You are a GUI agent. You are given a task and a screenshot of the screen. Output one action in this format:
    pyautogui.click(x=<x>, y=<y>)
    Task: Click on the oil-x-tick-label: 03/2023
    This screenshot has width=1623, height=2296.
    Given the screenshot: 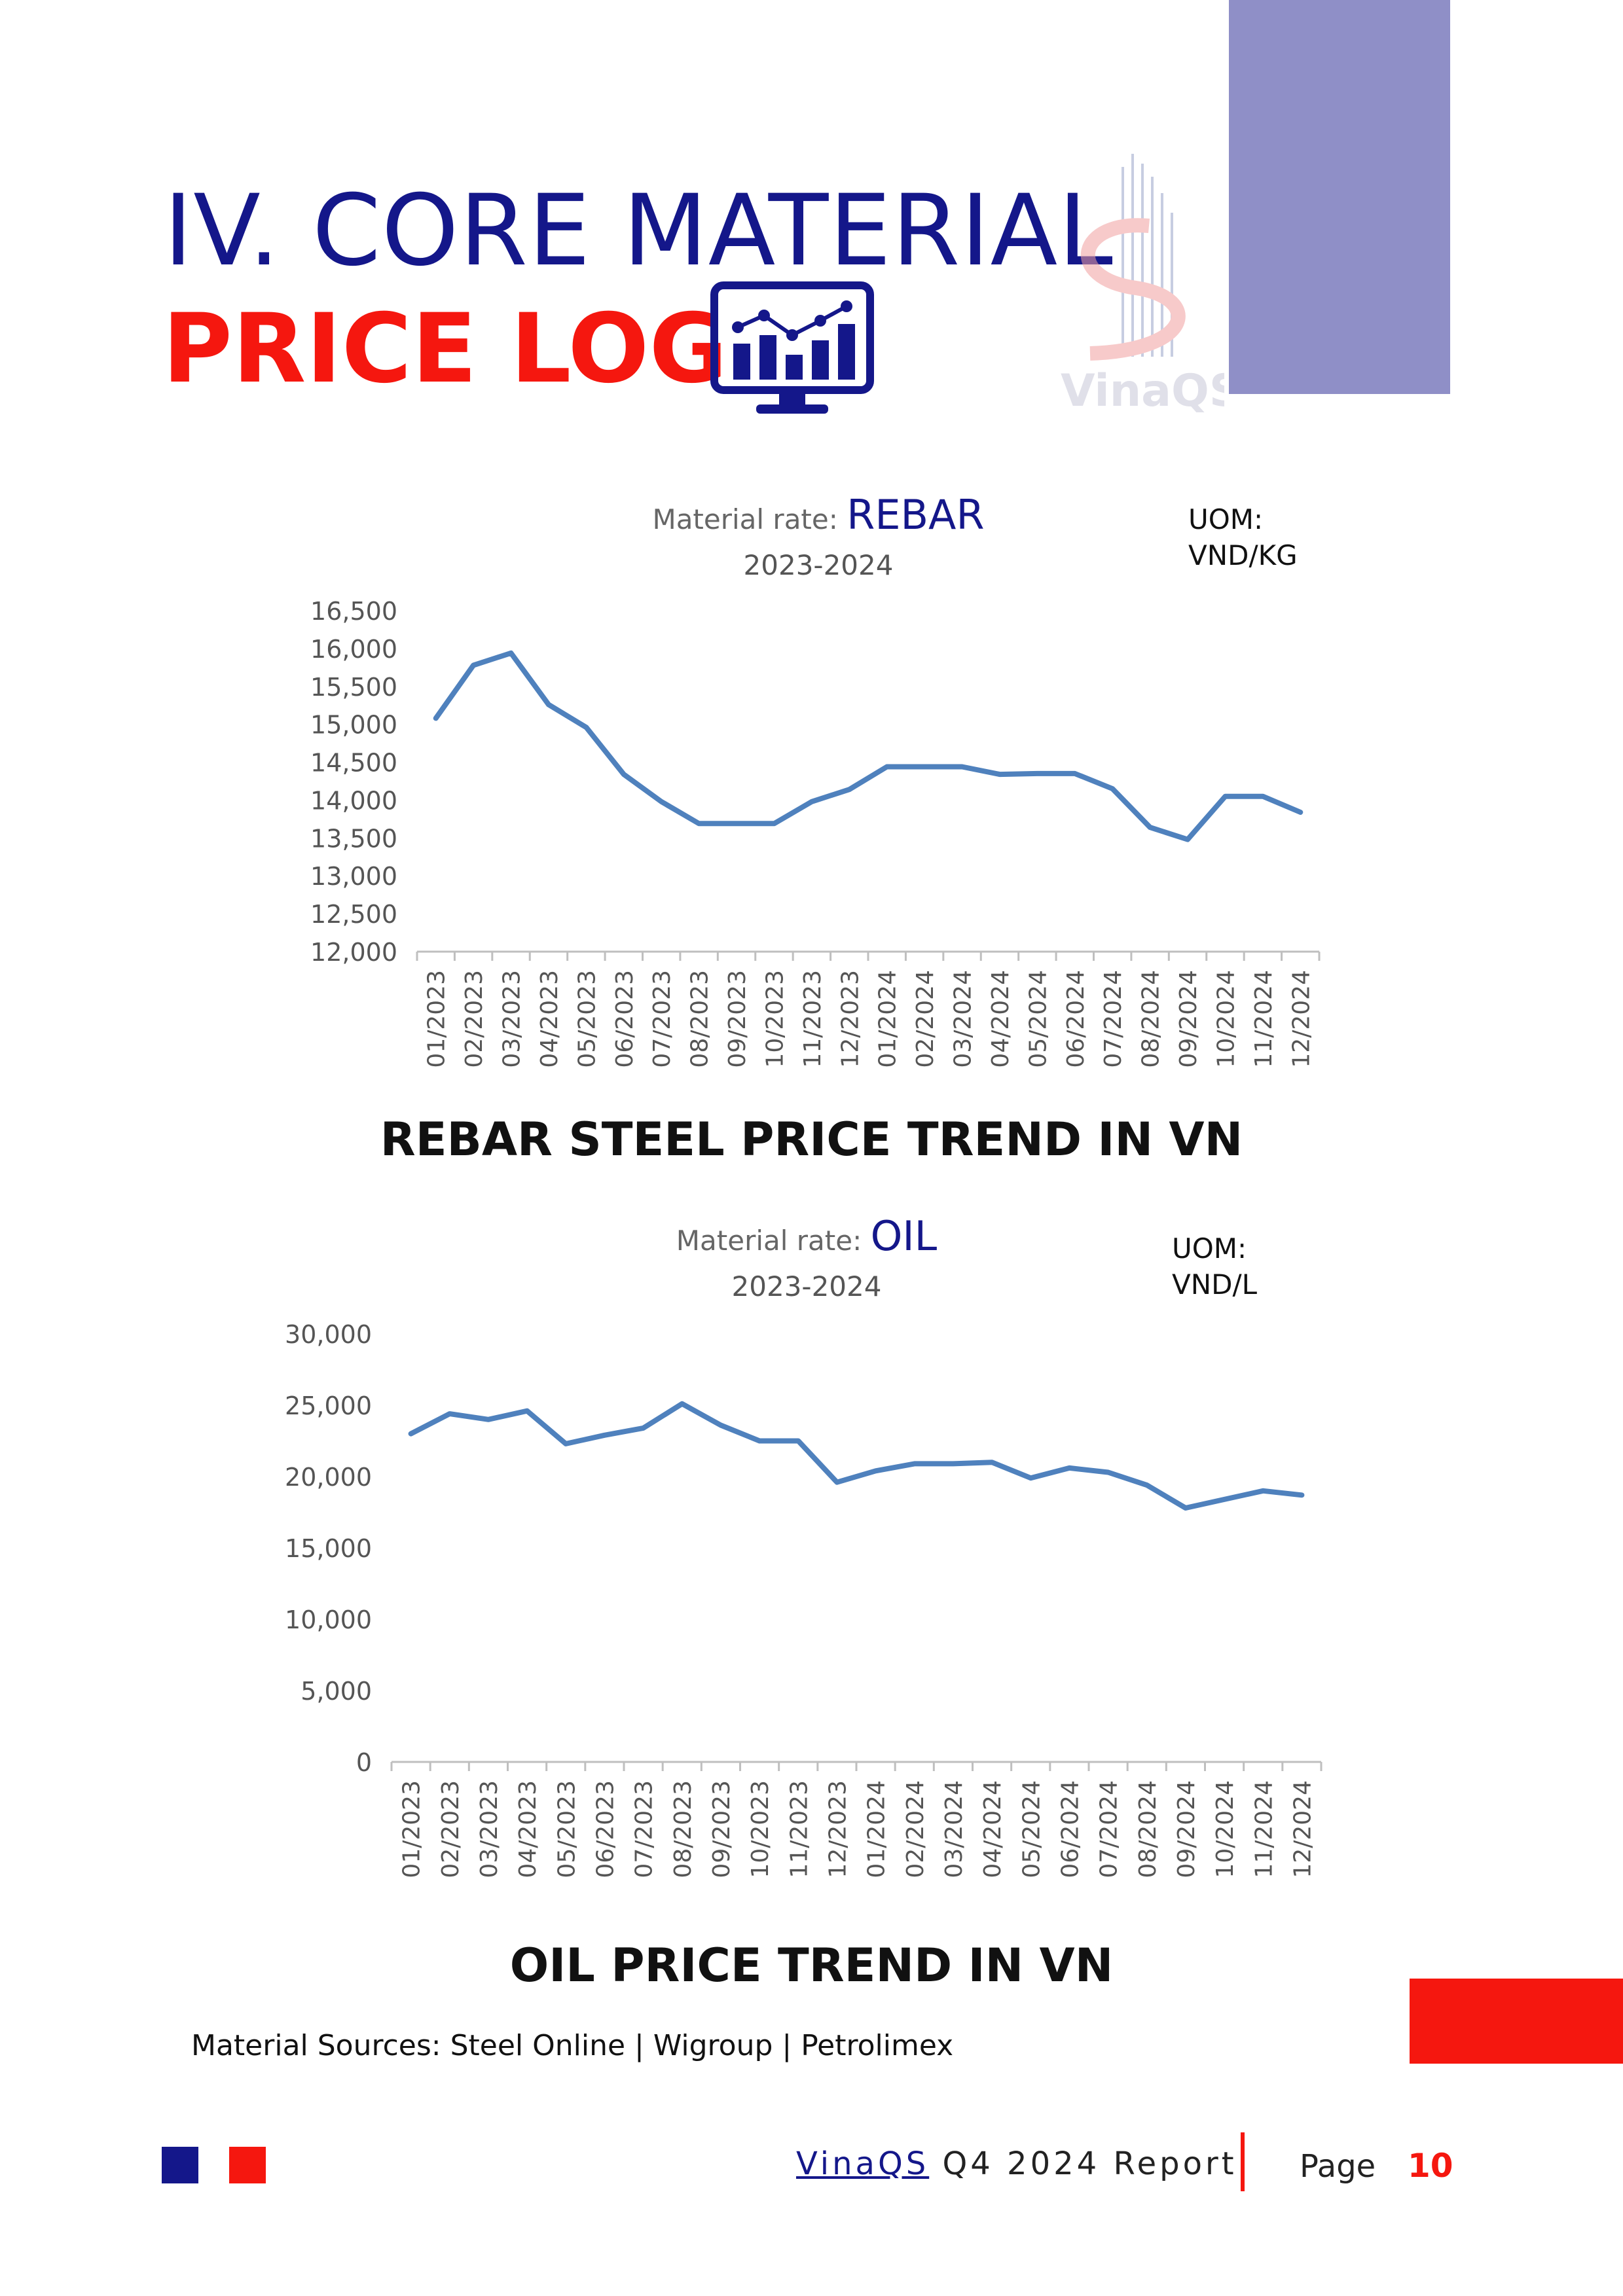 What is the action you would take?
    pyautogui.click(x=489, y=1829)
    